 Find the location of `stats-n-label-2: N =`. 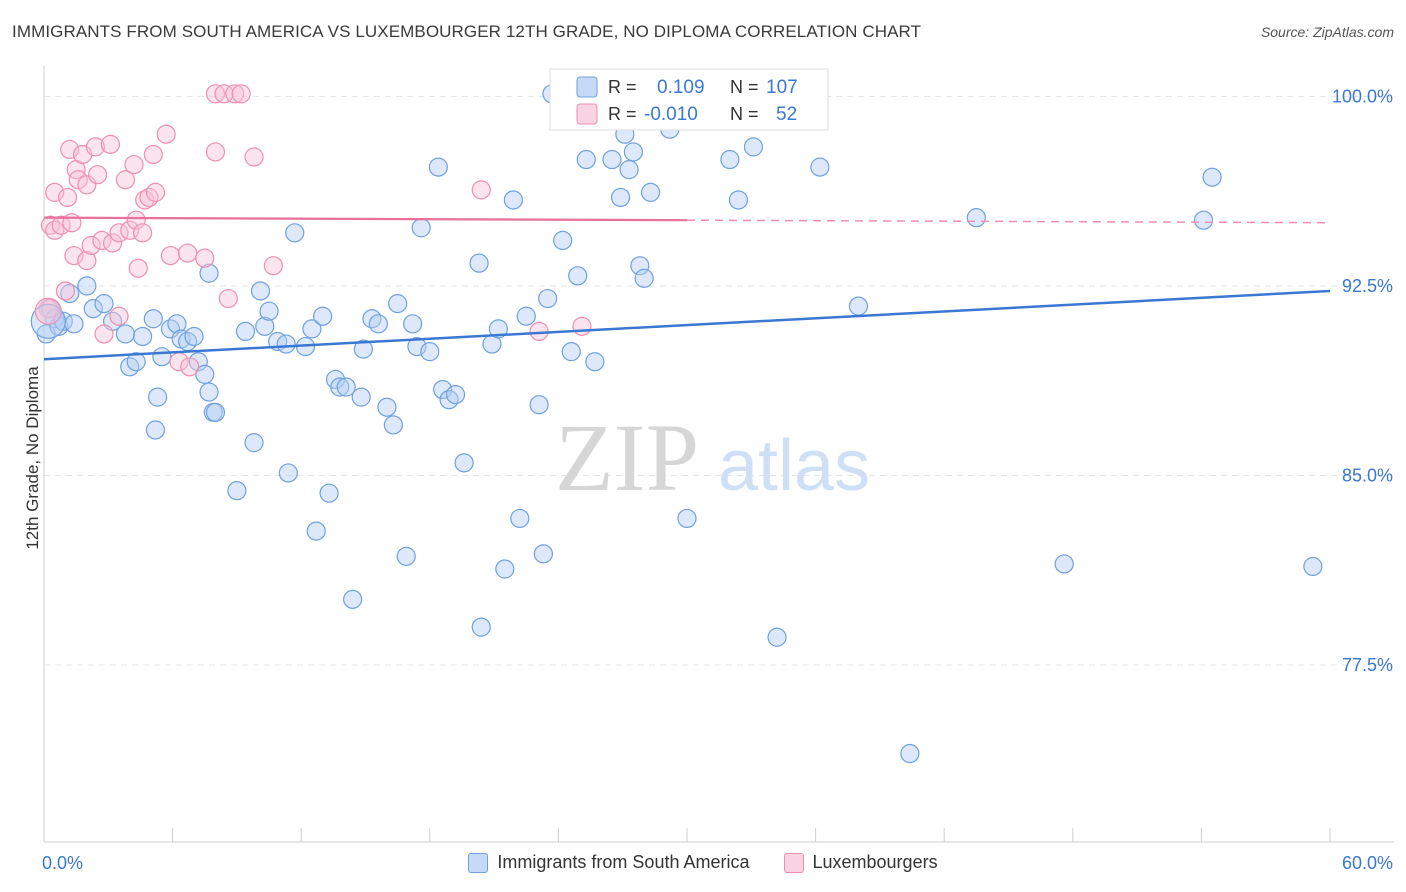

stats-n-label-2: N = is located at coordinates (744, 114).